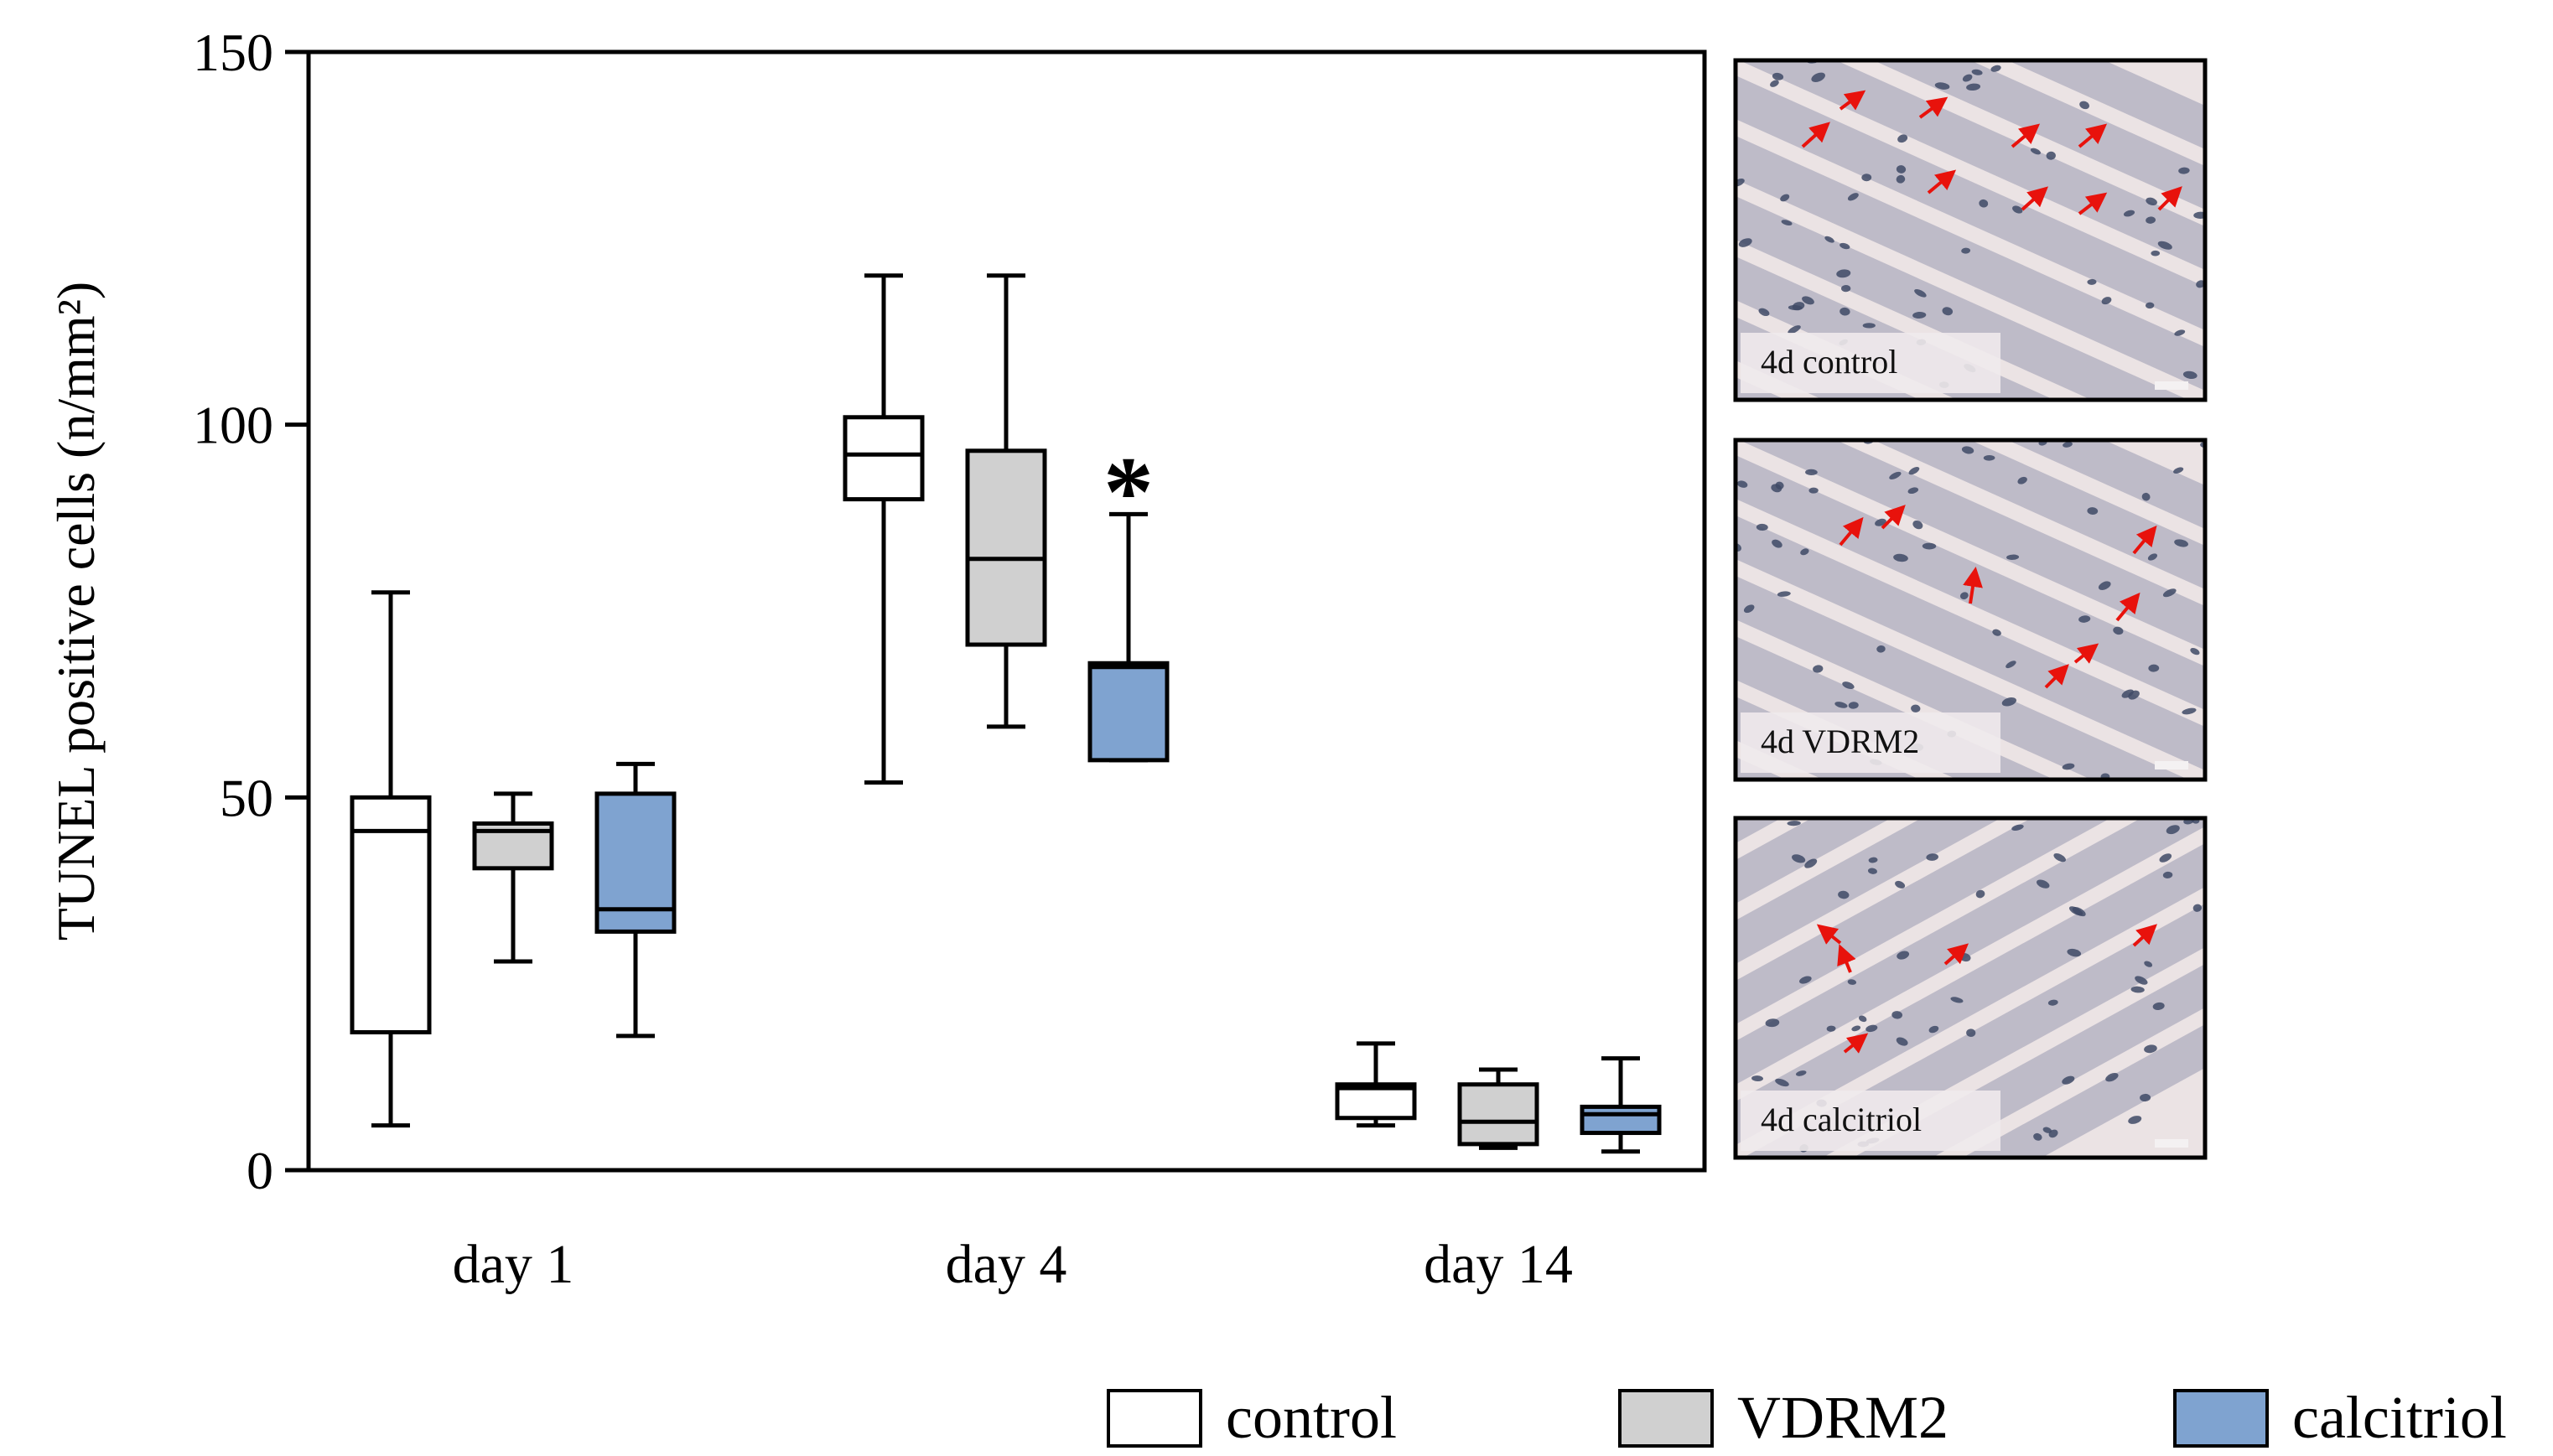 The width and height of the screenshot is (2553, 1456). Describe the element at coordinates (2340, 1417) in the screenshot. I see `legend-item-calcitriol: calcitriol` at that location.